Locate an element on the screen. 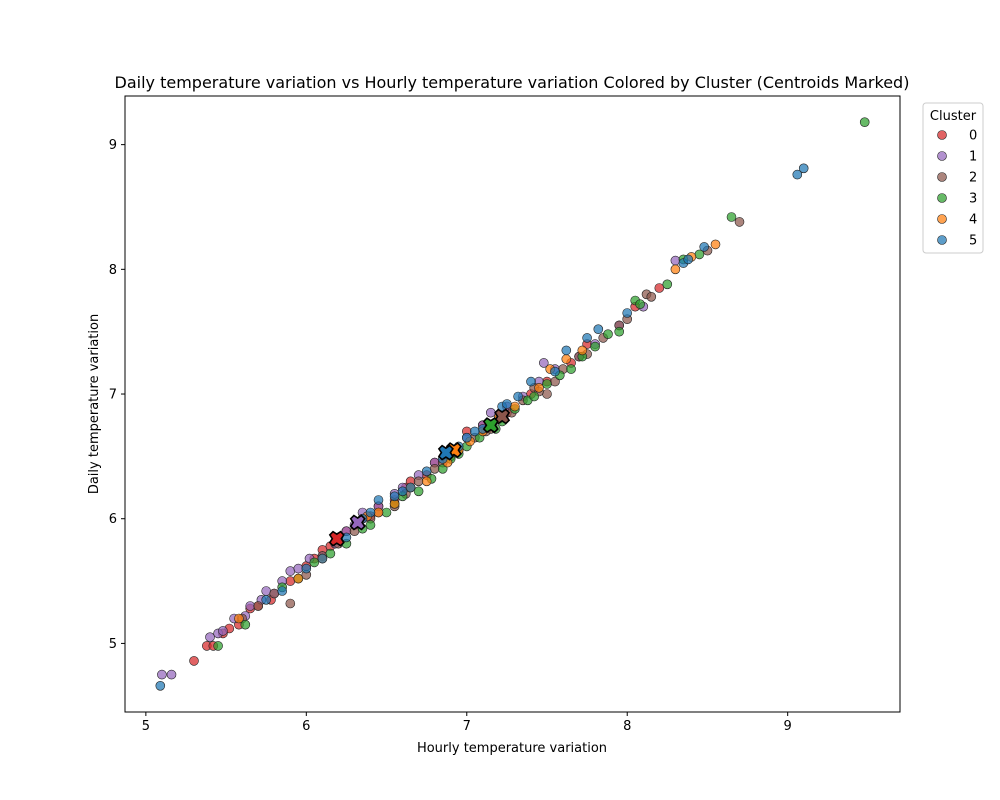  y-axis-label: Daily temperature variation is located at coordinates (94, 404).